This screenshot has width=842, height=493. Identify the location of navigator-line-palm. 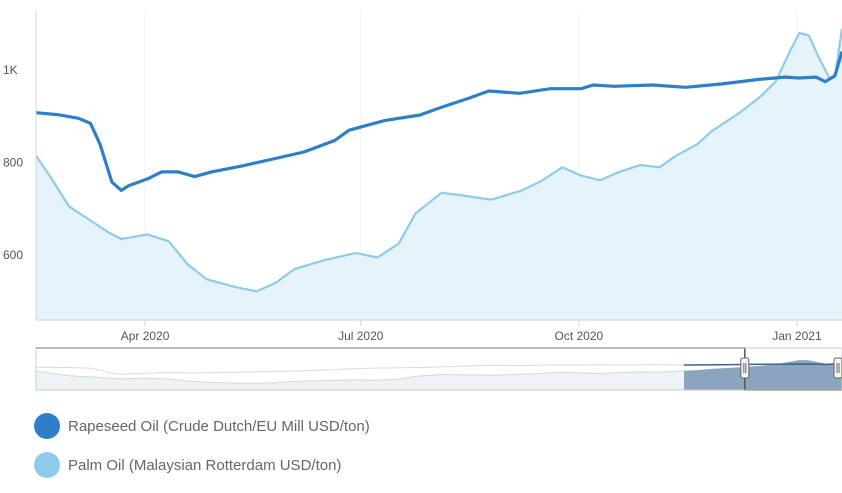
(360, 377).